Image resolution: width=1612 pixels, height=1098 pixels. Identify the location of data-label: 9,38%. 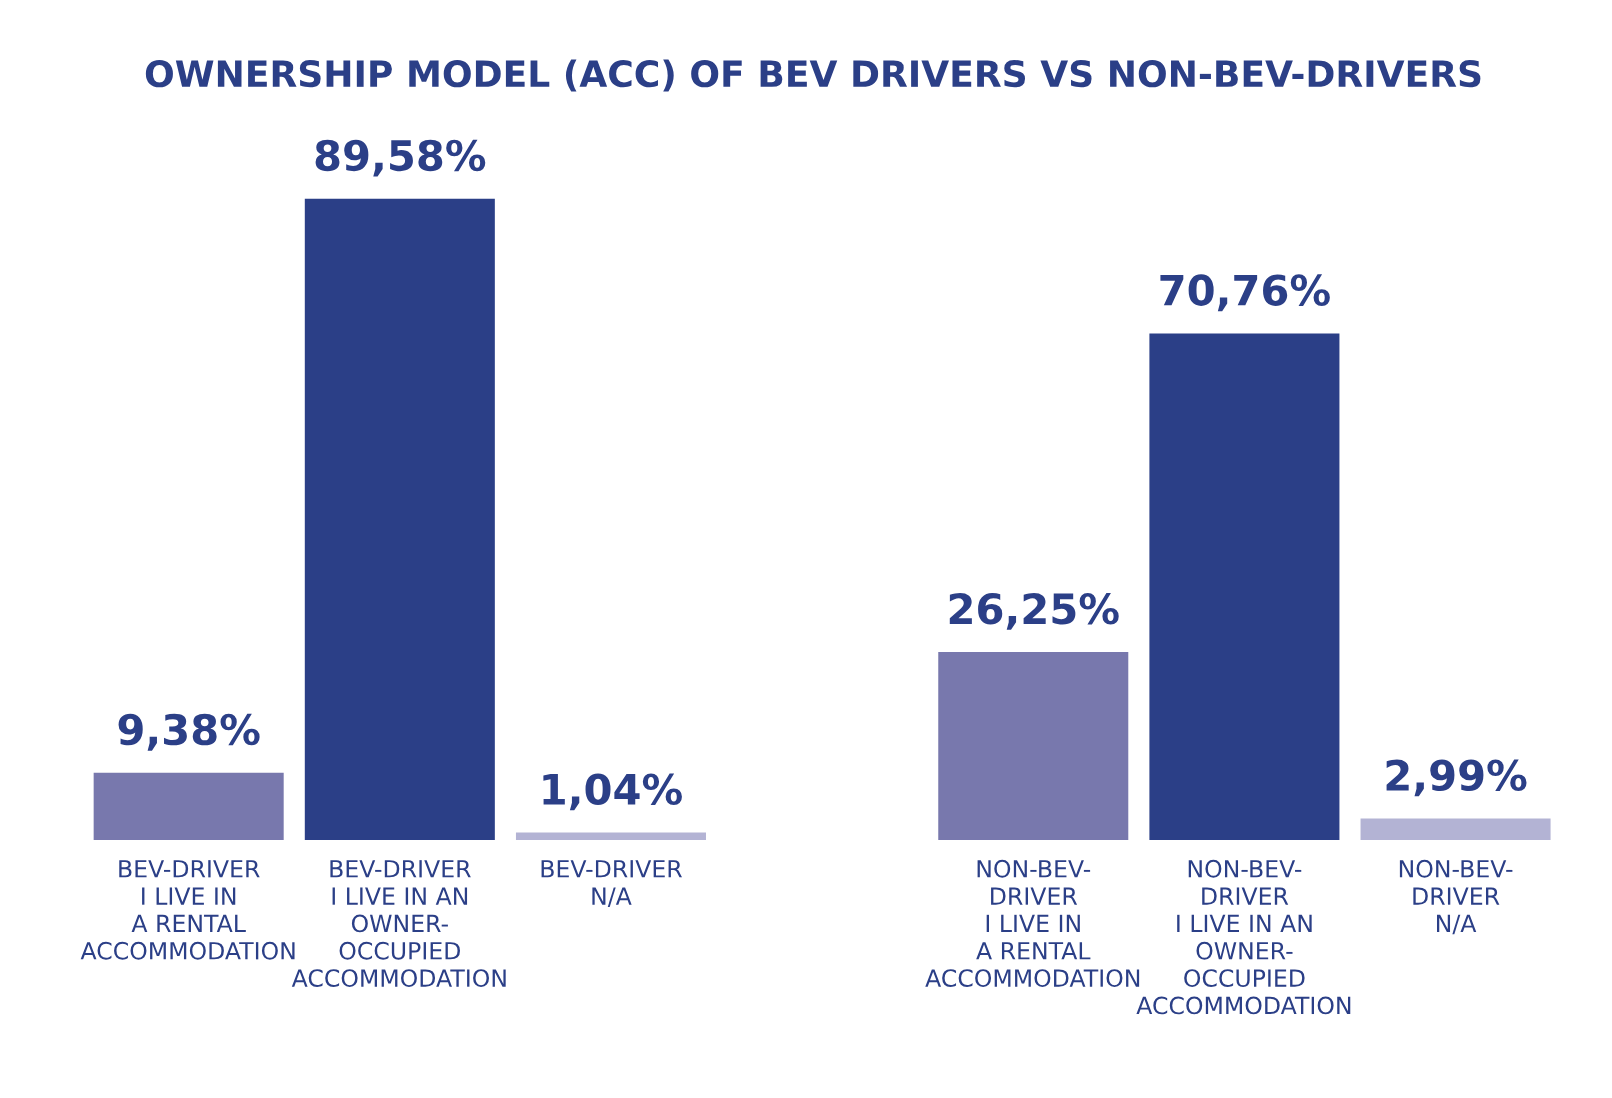
(189, 732).